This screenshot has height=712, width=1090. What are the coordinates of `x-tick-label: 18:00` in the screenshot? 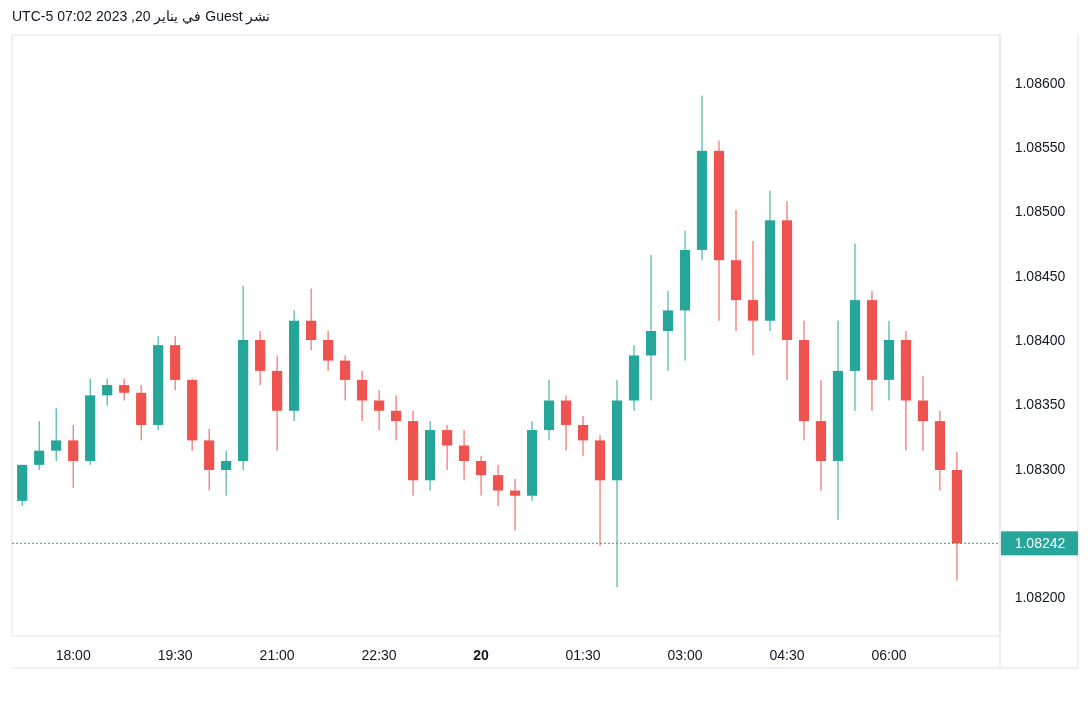 It's located at (73, 655).